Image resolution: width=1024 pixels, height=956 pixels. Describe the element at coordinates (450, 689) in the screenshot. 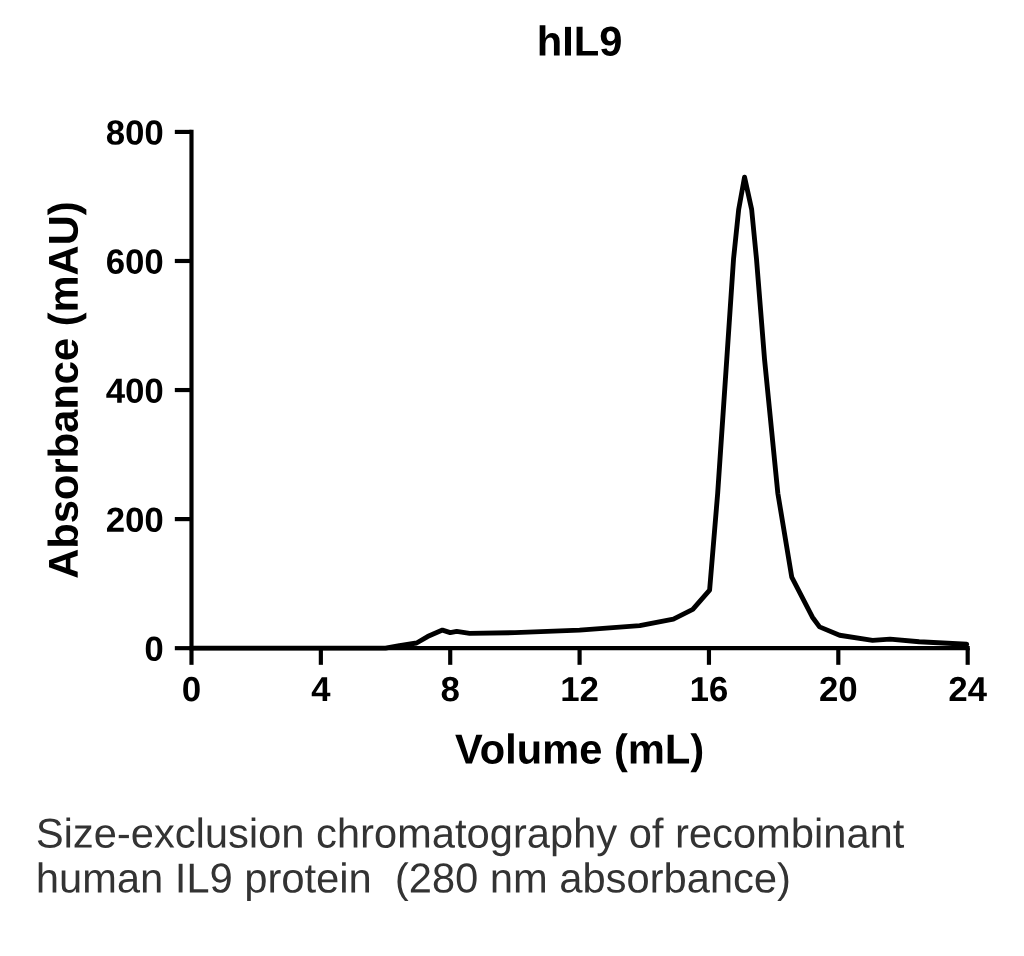

I see `x-tick-label: 8` at that location.